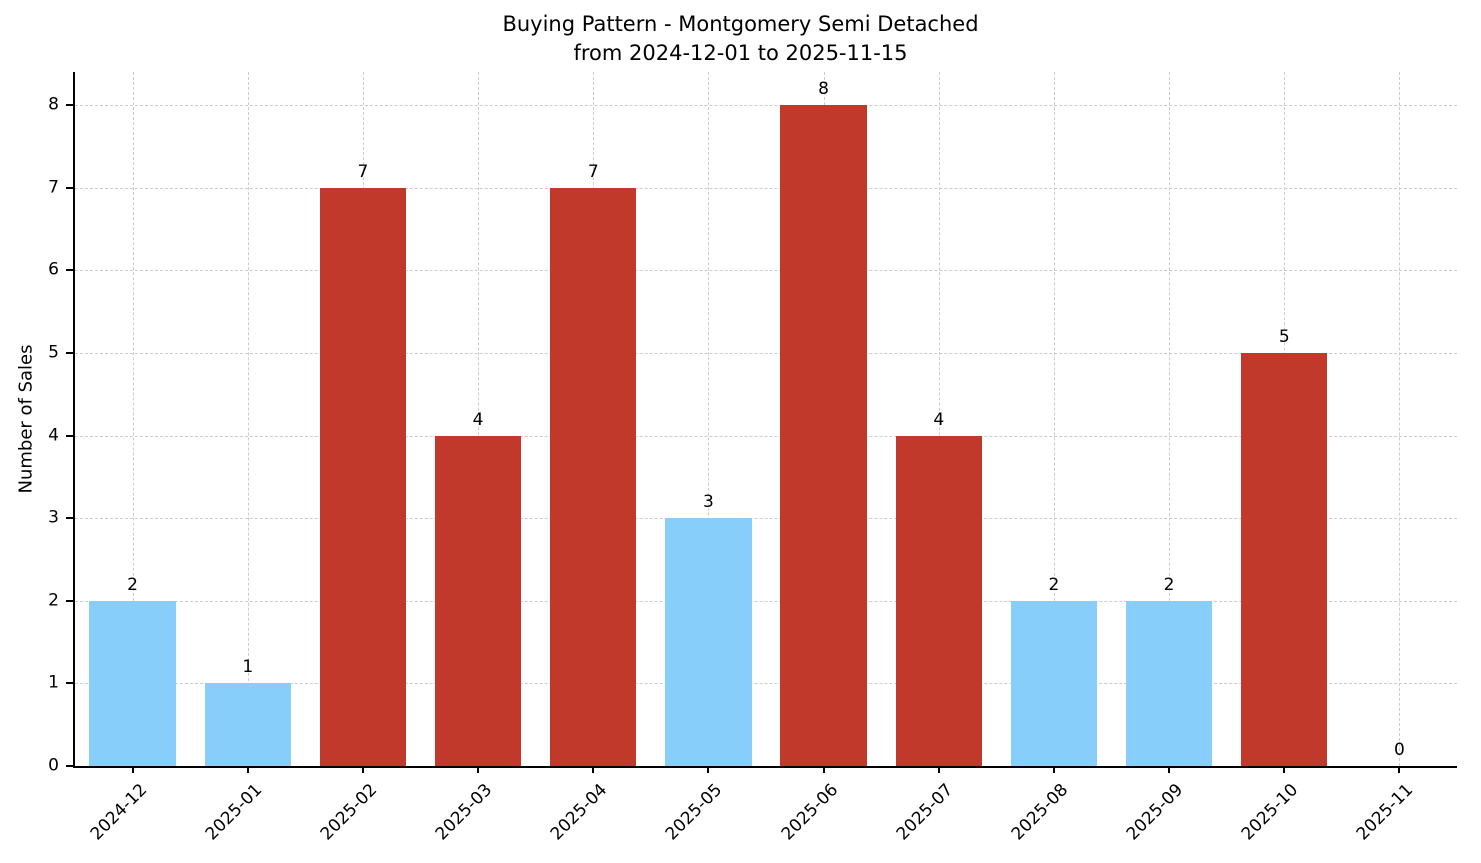 This screenshot has height=863, width=1481. Describe the element at coordinates (708, 502) in the screenshot. I see `bar-value-label: 3` at that location.